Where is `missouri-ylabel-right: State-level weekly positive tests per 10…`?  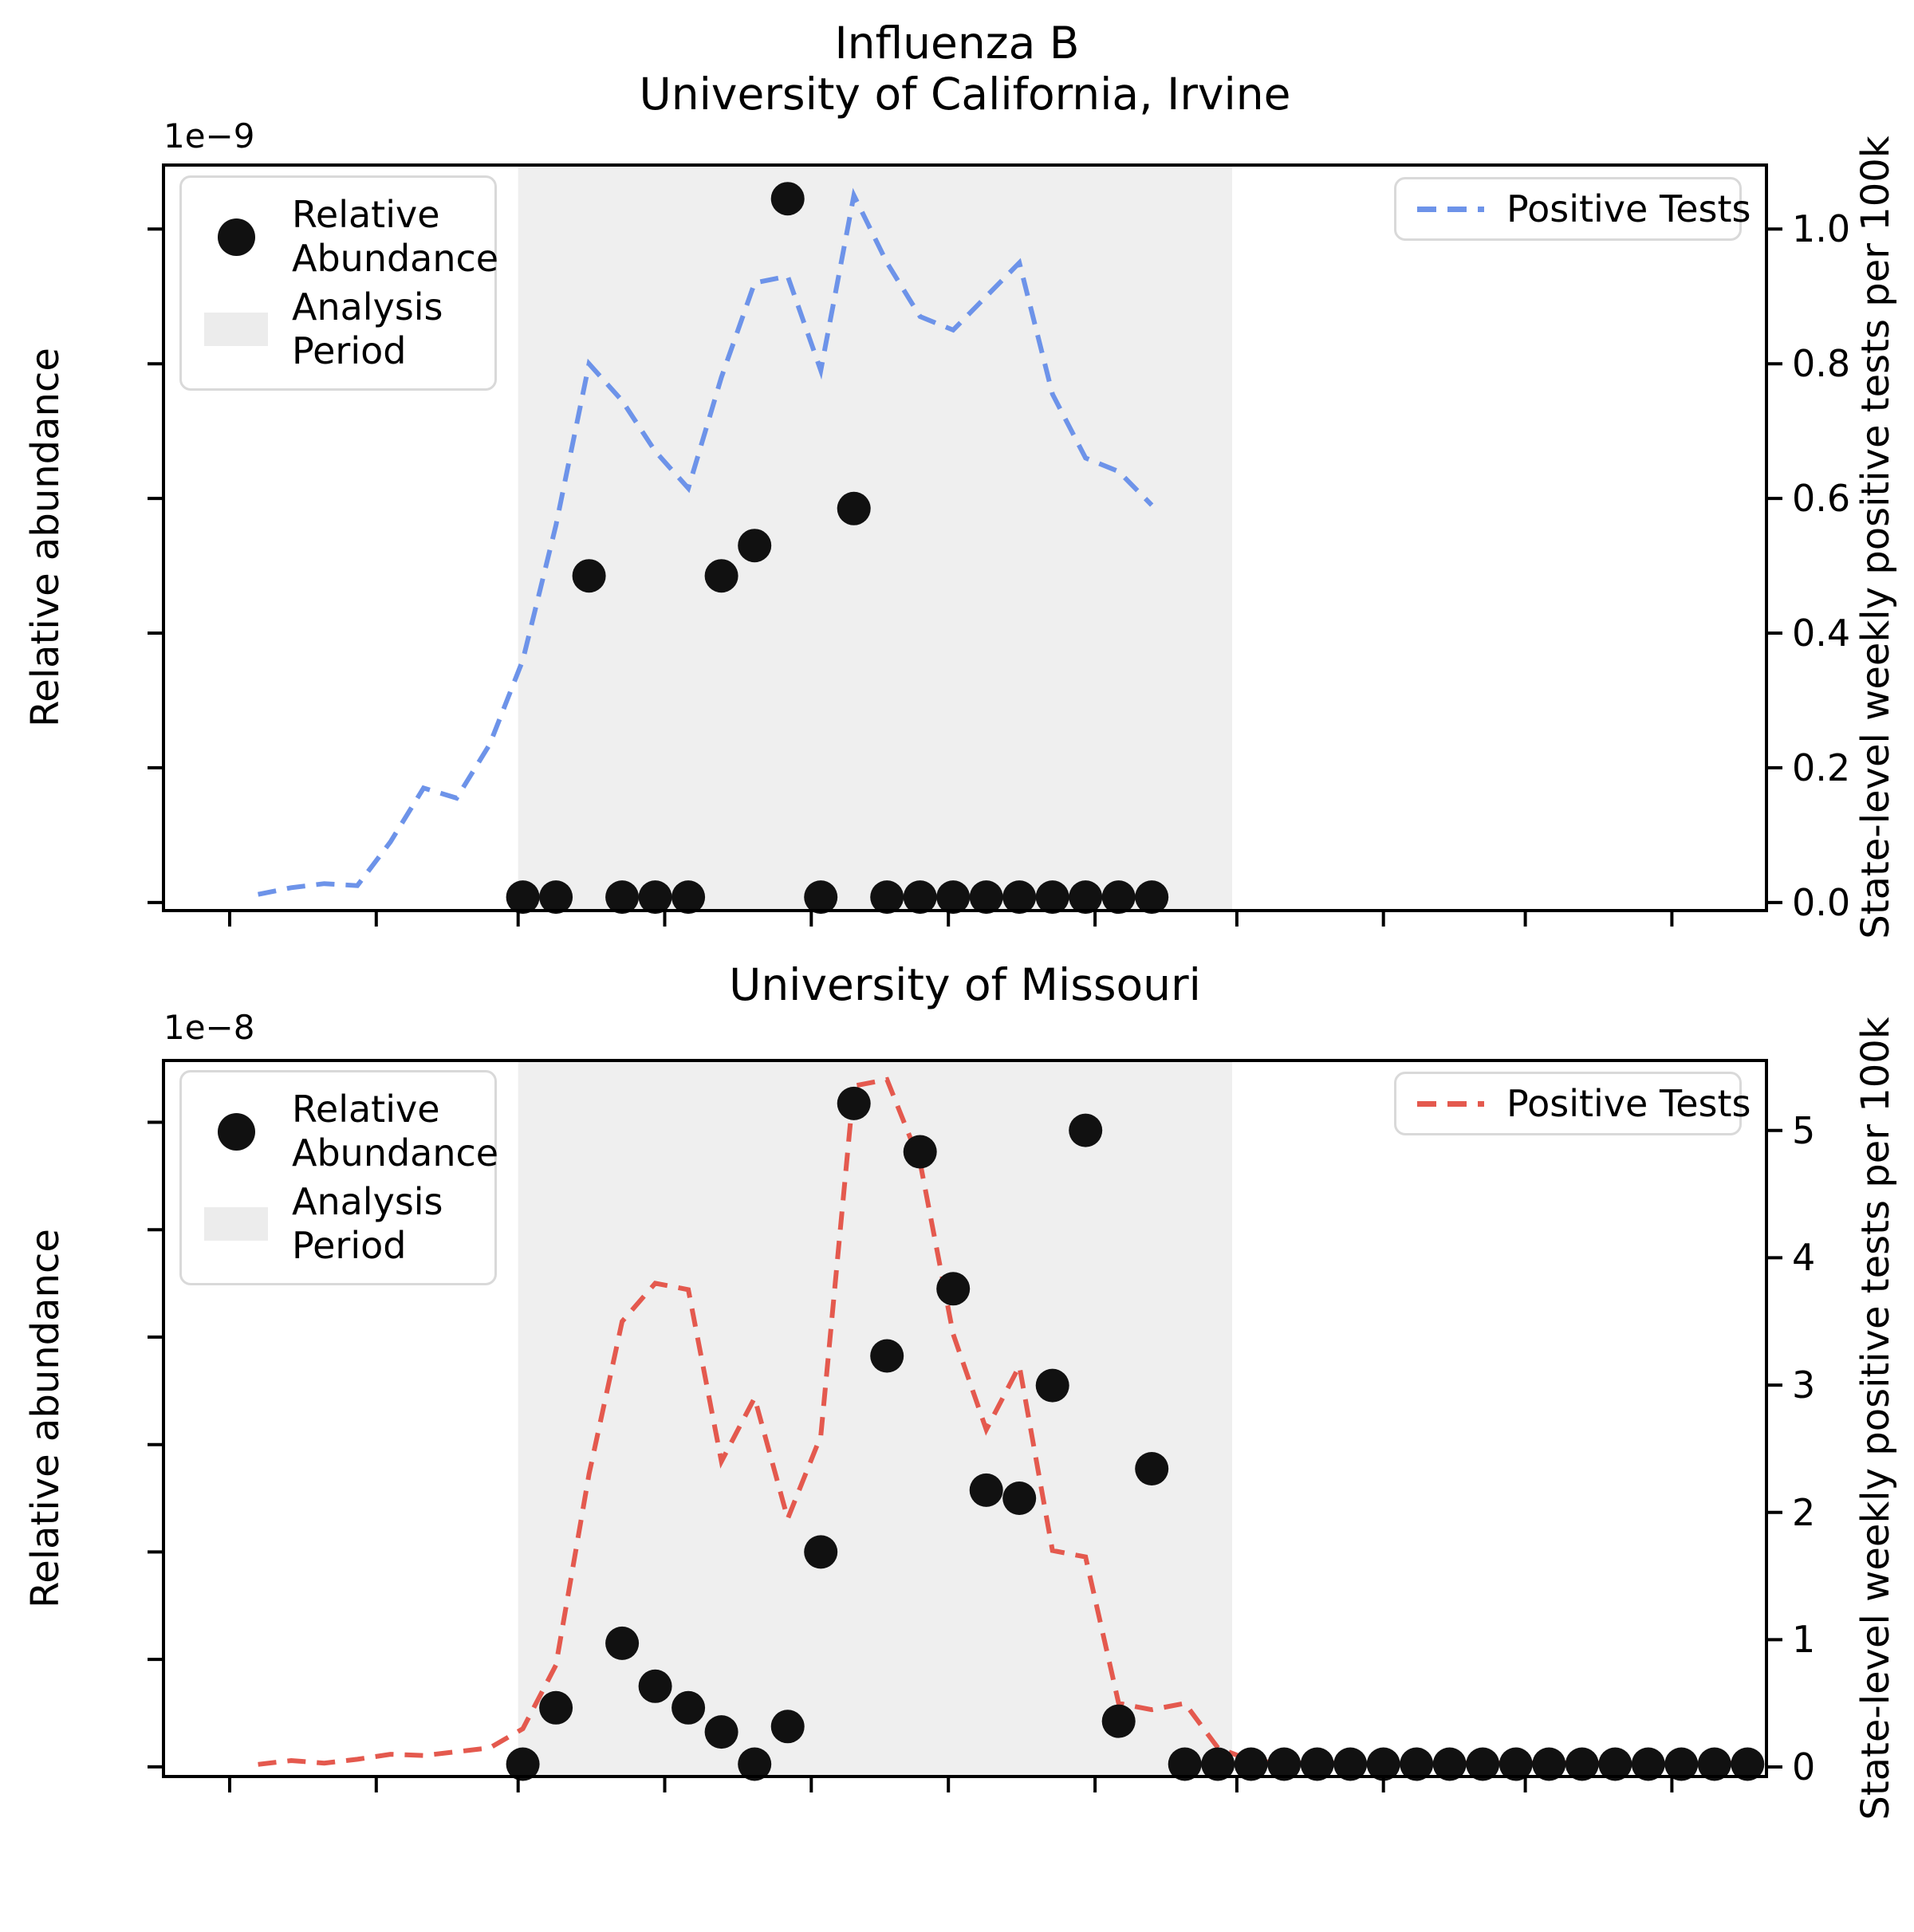
missouri-ylabel-right: State-level weekly positive tests per 10… is located at coordinates (1876, 1419).